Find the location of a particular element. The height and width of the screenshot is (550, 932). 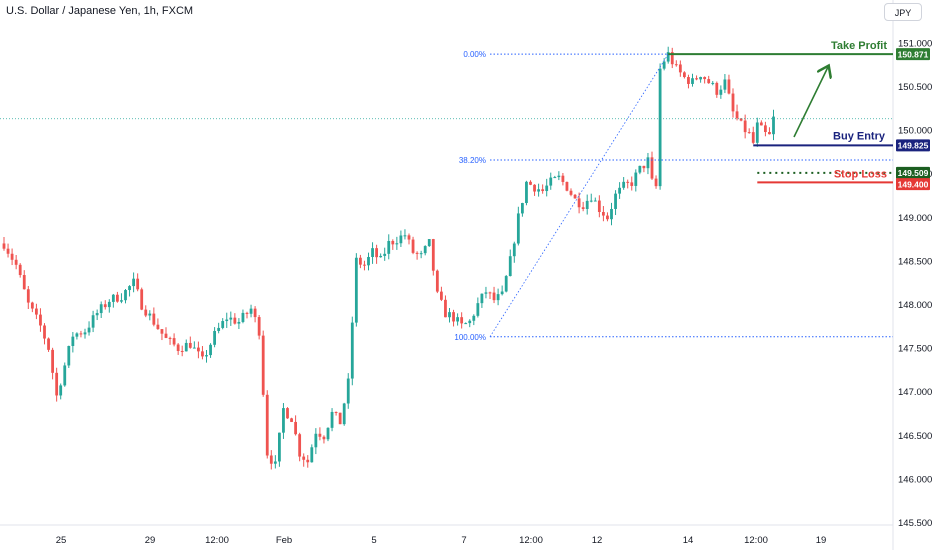

y-tick-label: 148.500 is located at coordinates (915, 261).